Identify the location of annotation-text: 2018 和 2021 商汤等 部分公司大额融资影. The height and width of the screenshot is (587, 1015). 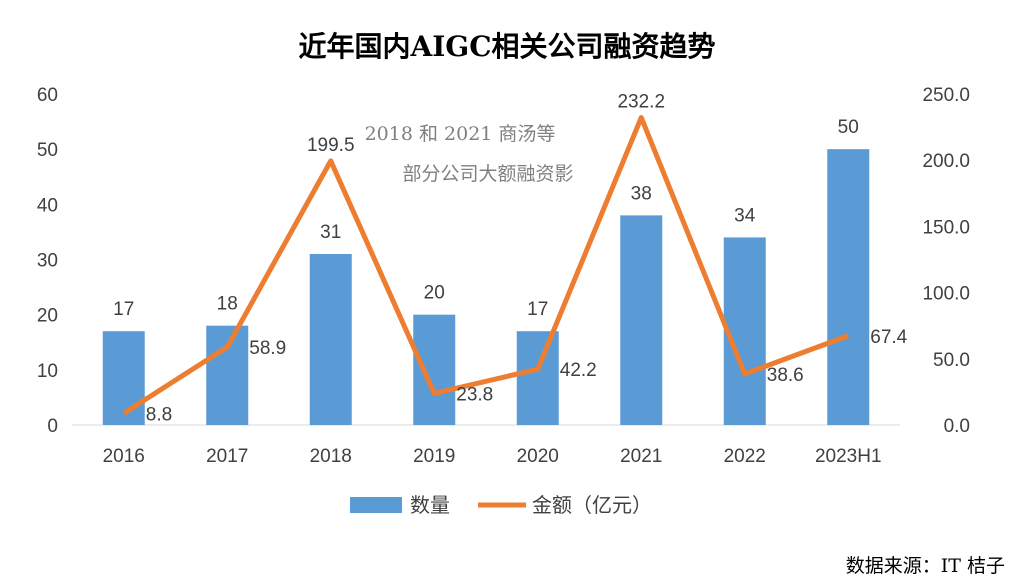
(469, 154).